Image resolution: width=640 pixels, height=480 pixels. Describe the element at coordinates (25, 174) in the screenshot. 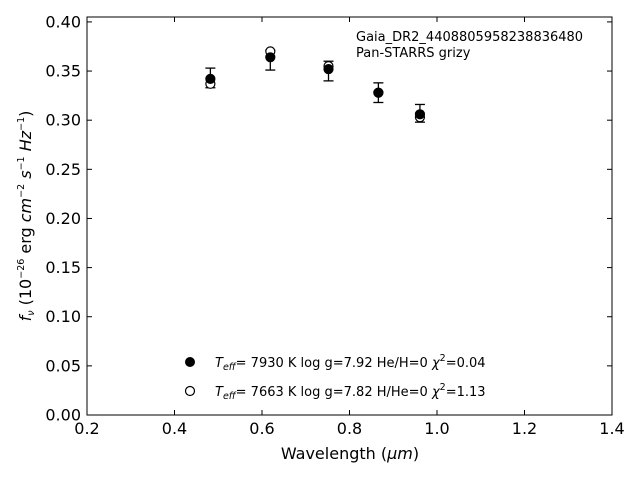

I see `y-label-s: s` at that location.